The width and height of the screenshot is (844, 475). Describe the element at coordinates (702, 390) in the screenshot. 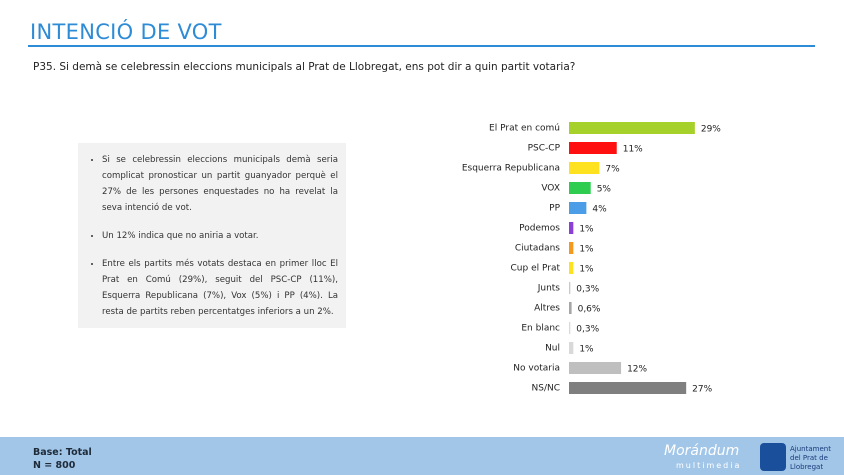

I see `value-label: 27%` at that location.